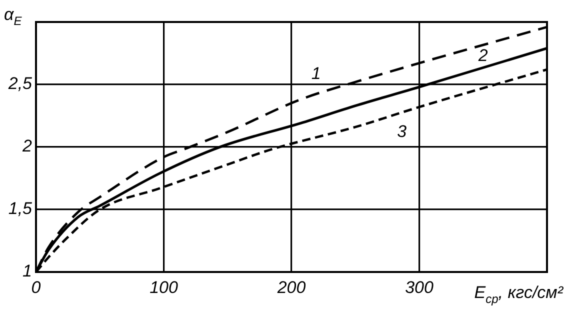 The width and height of the screenshot is (565, 318). What do you see at coordinates (402, 132) in the screenshot?
I see `series-label: 3` at bounding box center [402, 132].